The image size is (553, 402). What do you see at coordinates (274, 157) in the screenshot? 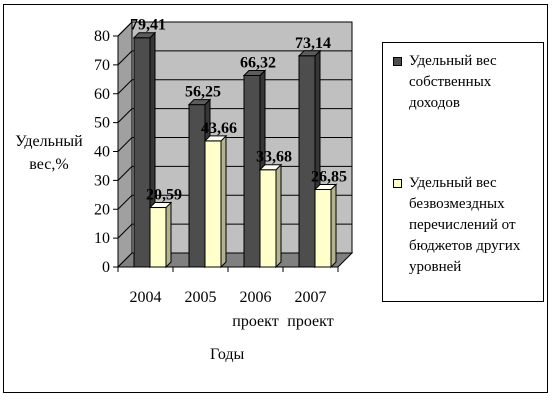
I see `data-label-2006-s2: 33,68` at bounding box center [274, 157].